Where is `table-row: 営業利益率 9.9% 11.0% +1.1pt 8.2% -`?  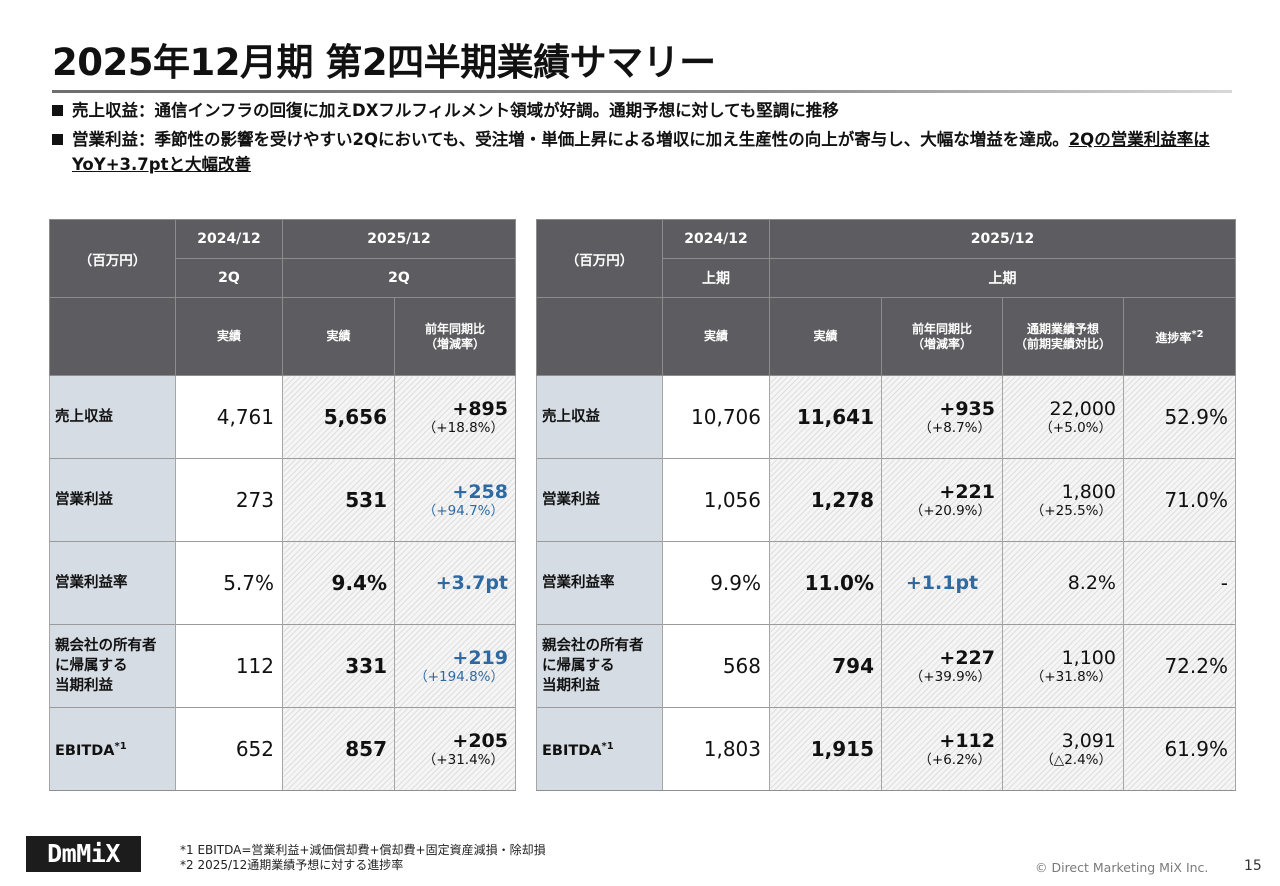
table-row: 営業利益率 9.9% 11.0% +1.1pt 8.2% - is located at coordinates (886, 583).